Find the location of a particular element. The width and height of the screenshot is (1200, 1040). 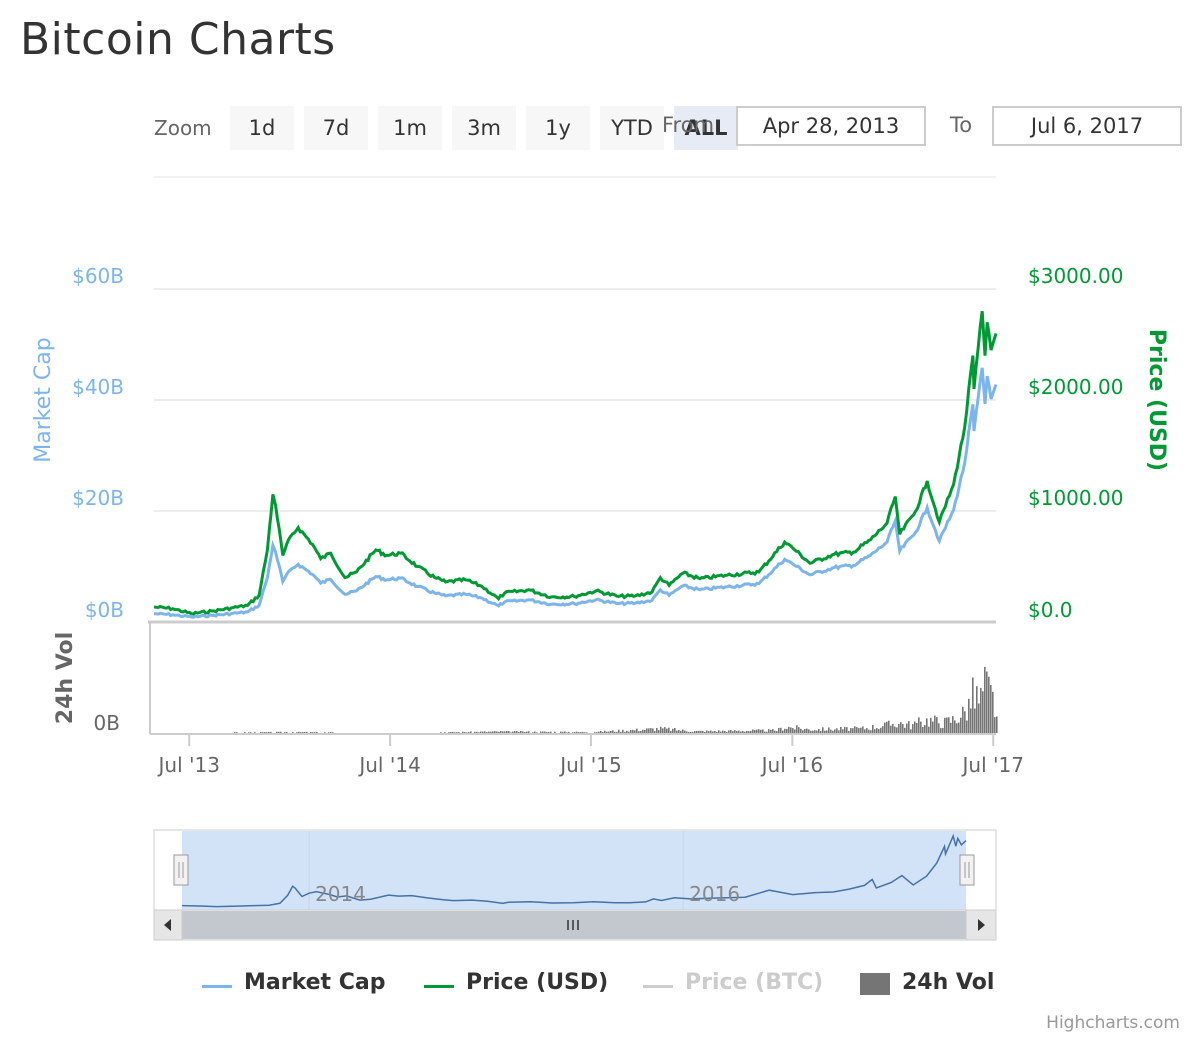

y-right-tick-label: $3000.00 is located at coordinates (1075, 276).